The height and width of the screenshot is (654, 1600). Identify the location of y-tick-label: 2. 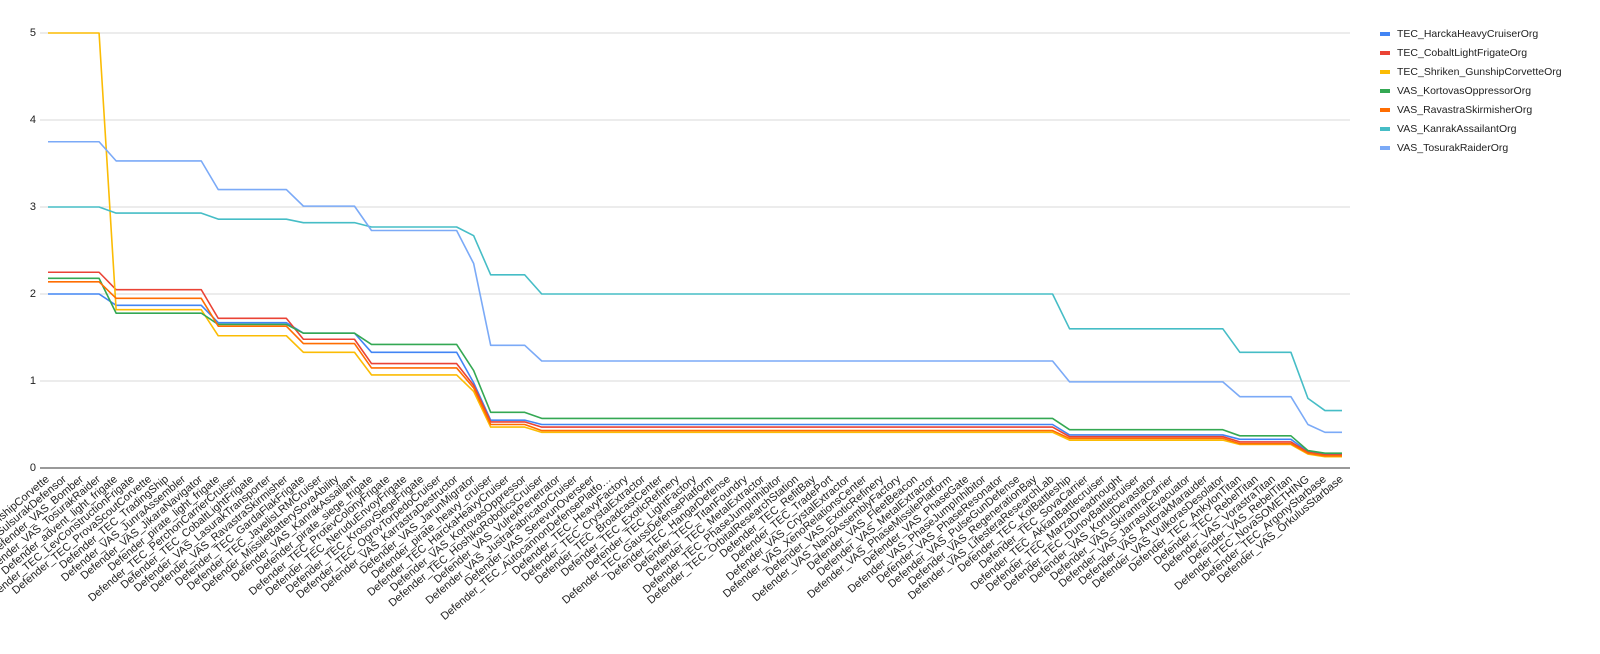
(33, 294).